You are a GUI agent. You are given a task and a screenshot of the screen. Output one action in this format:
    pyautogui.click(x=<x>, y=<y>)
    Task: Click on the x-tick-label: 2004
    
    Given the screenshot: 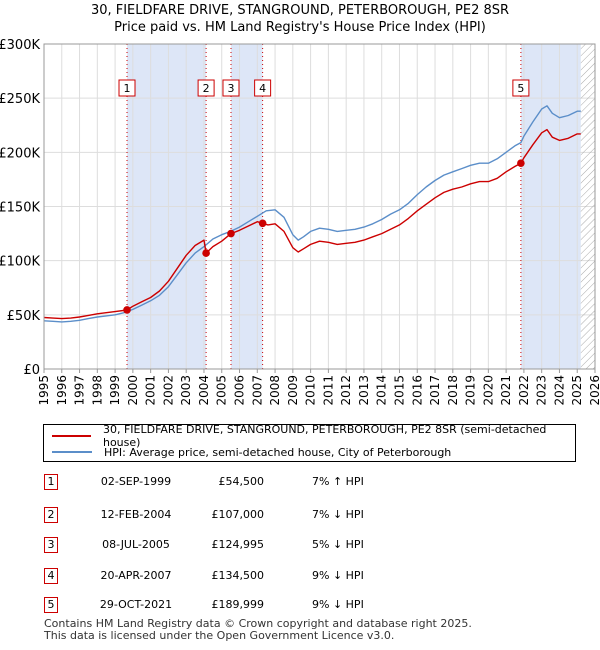 What is the action you would take?
    pyautogui.click(x=204, y=390)
    